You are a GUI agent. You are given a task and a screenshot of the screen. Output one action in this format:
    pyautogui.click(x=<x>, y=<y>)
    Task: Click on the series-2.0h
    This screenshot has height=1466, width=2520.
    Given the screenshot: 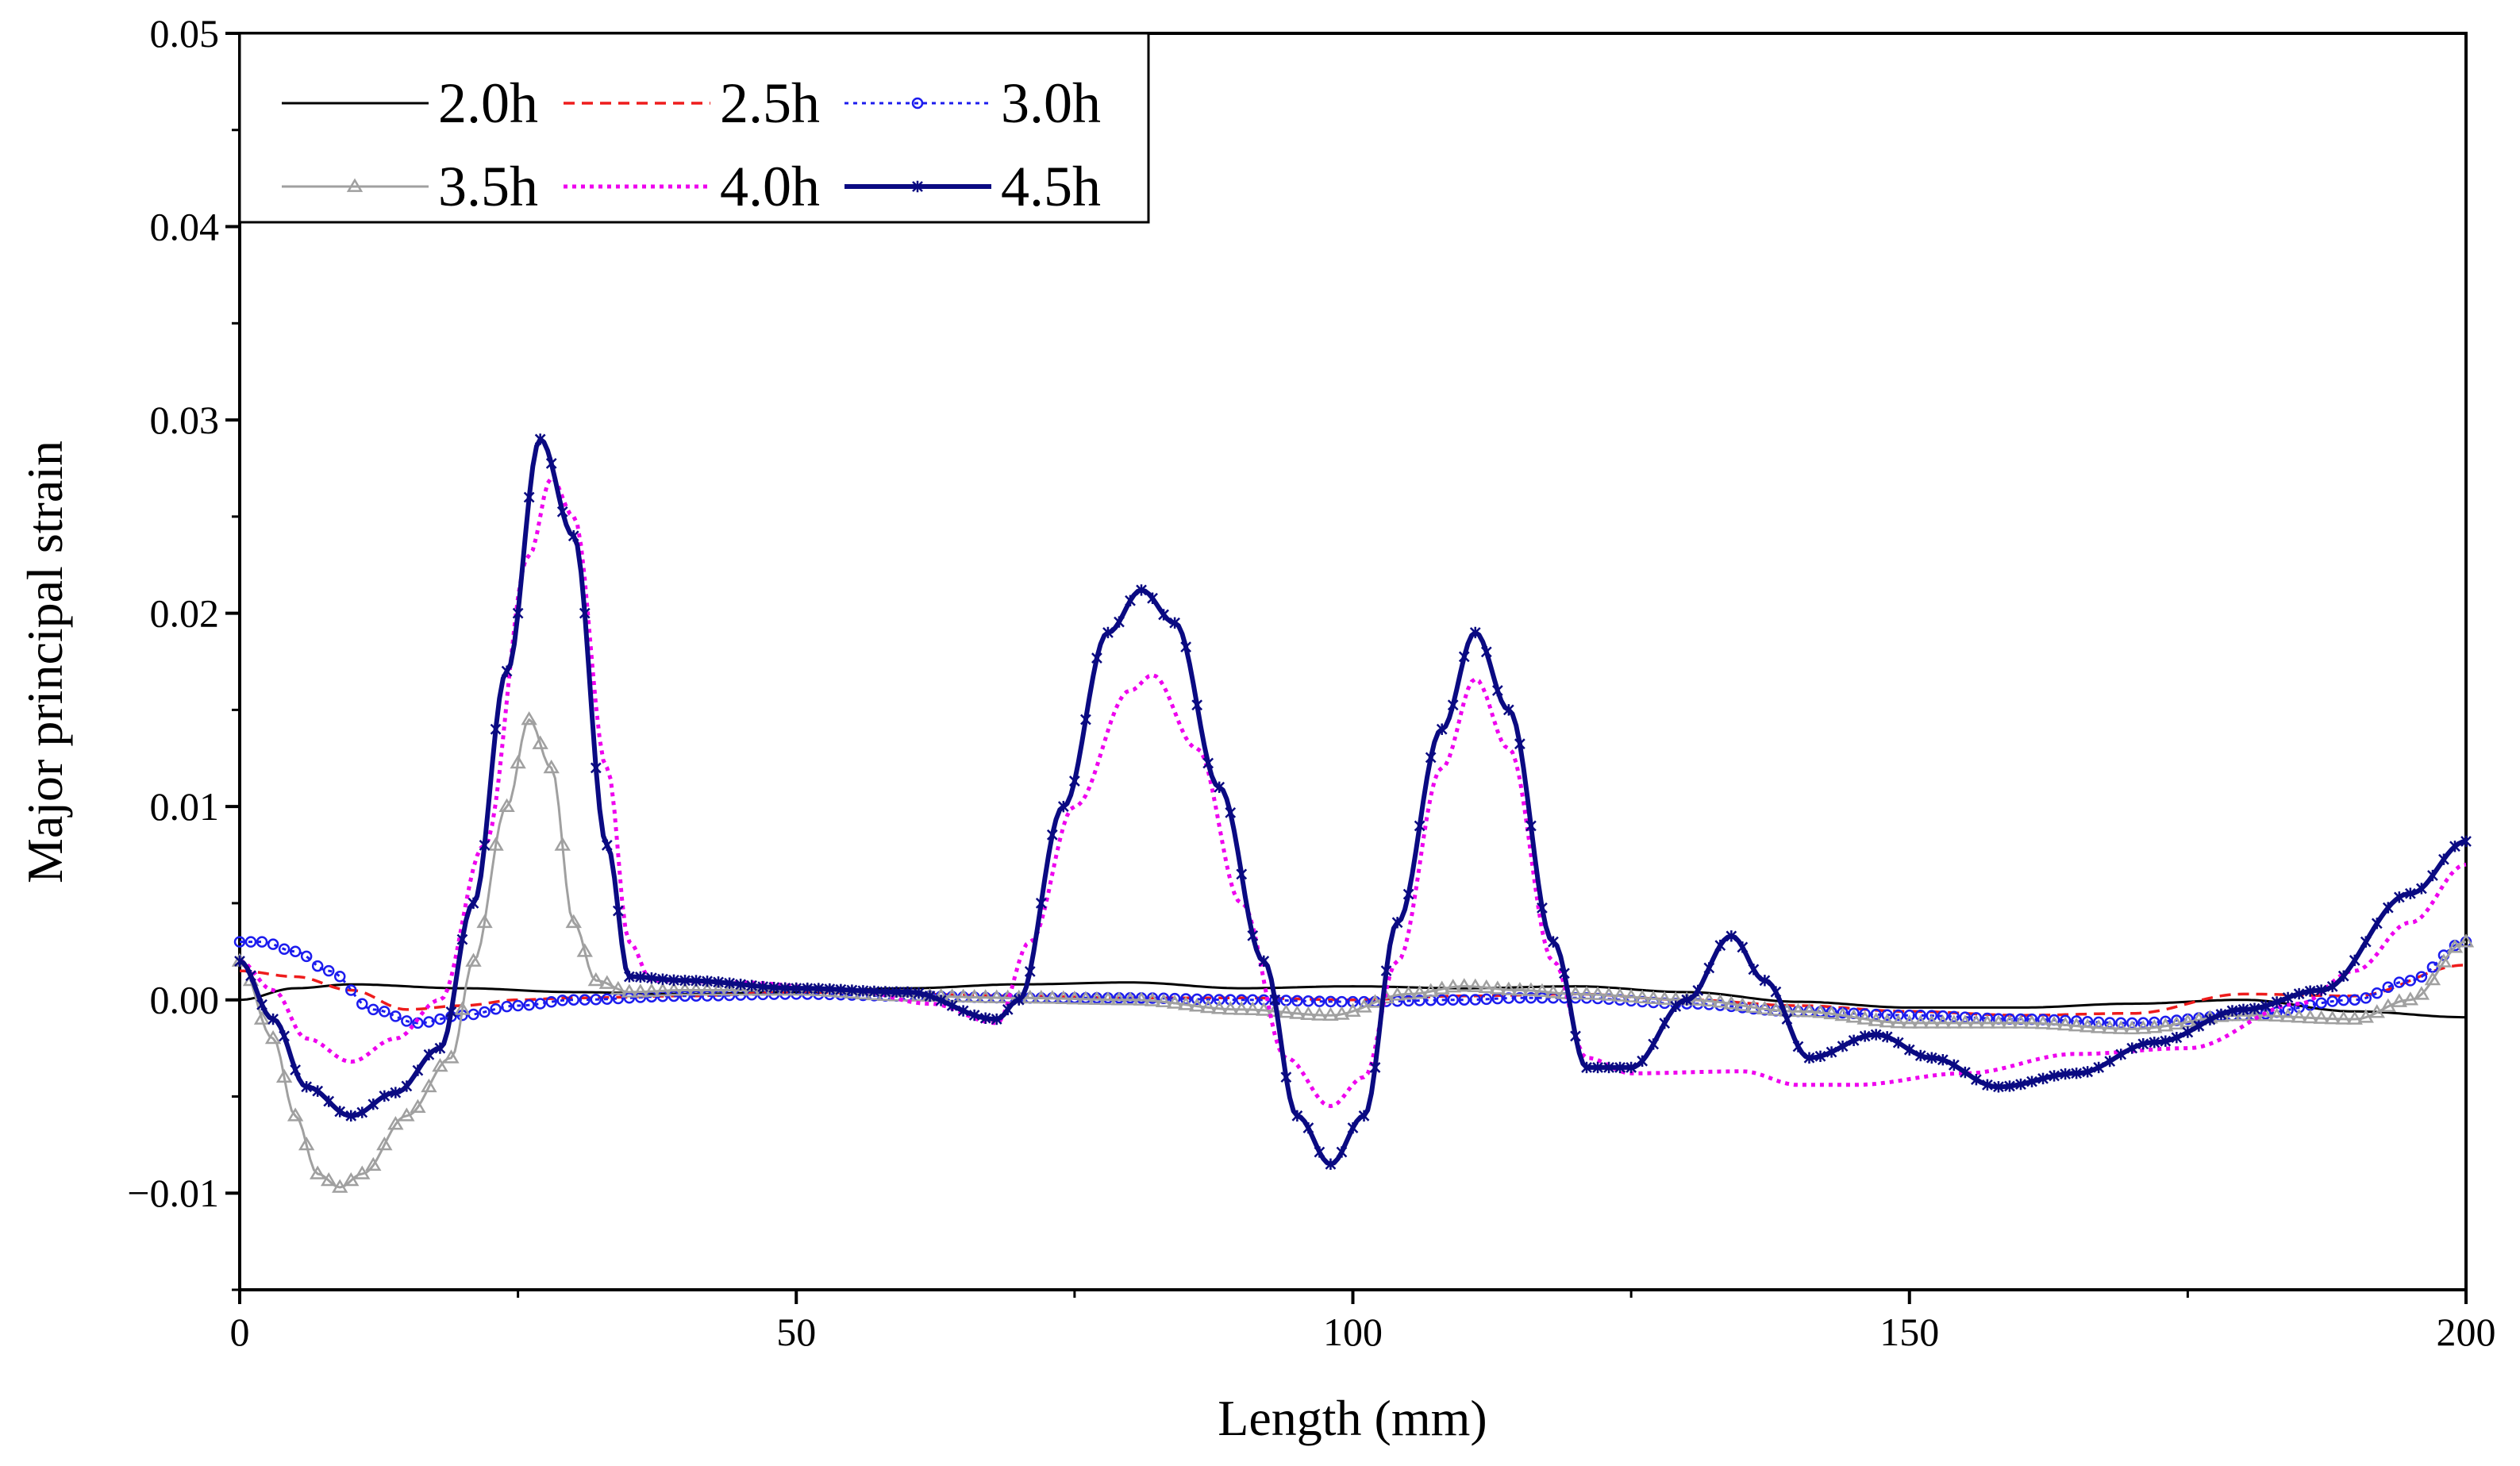 What is the action you would take?
    pyautogui.click(x=1352, y=1000)
    